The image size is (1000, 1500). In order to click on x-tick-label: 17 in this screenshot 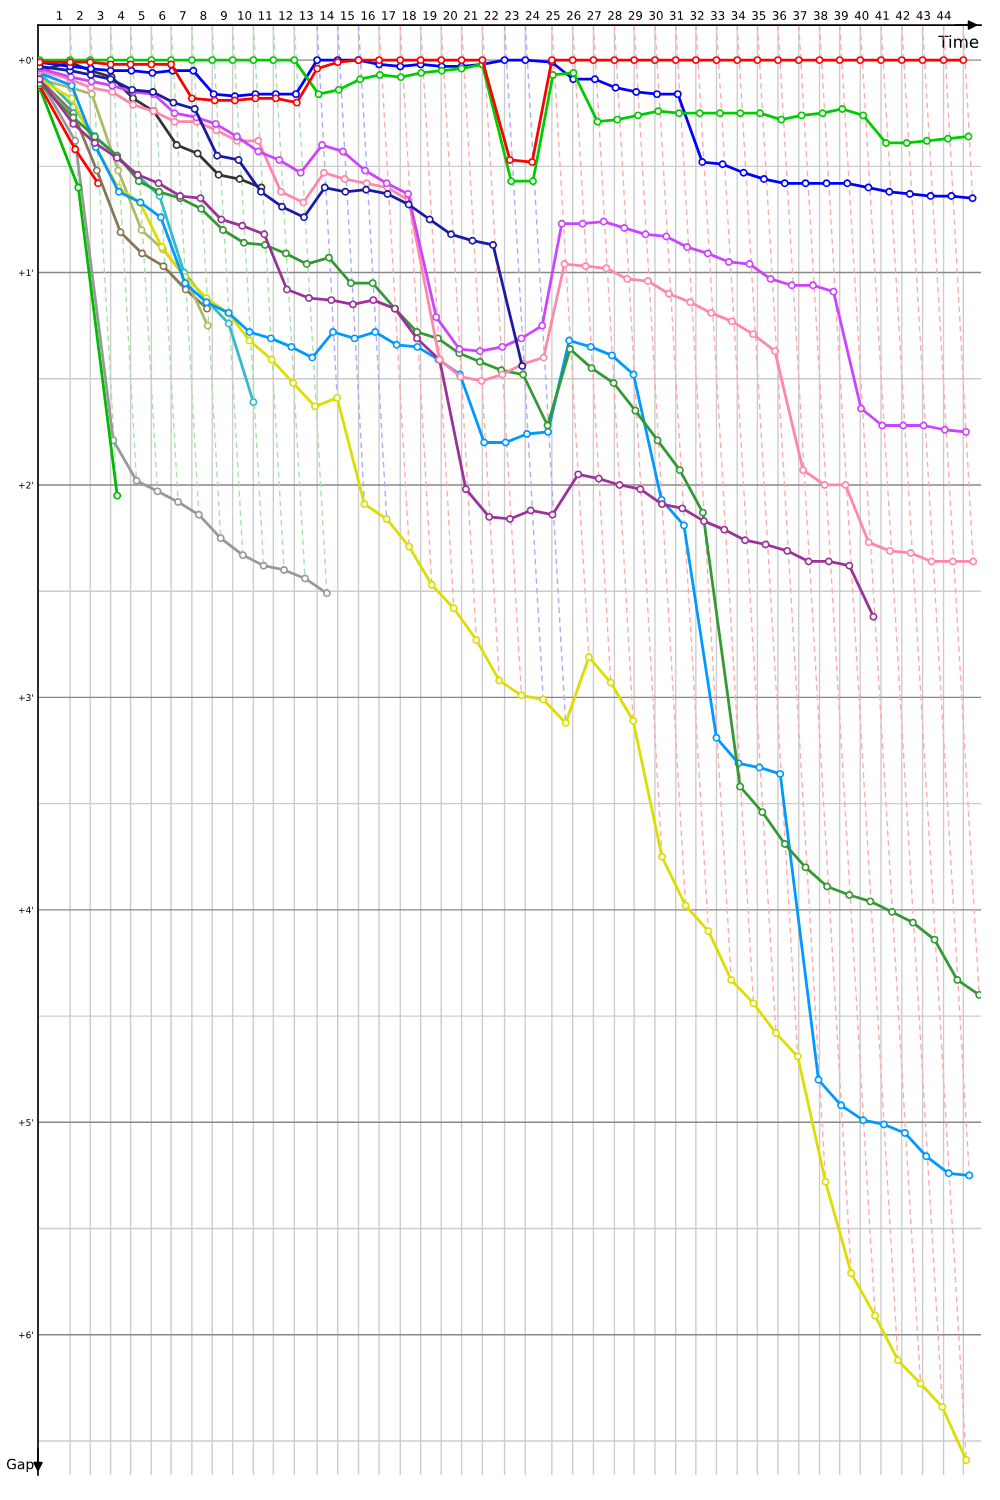, I will do `click(389, 15)`.